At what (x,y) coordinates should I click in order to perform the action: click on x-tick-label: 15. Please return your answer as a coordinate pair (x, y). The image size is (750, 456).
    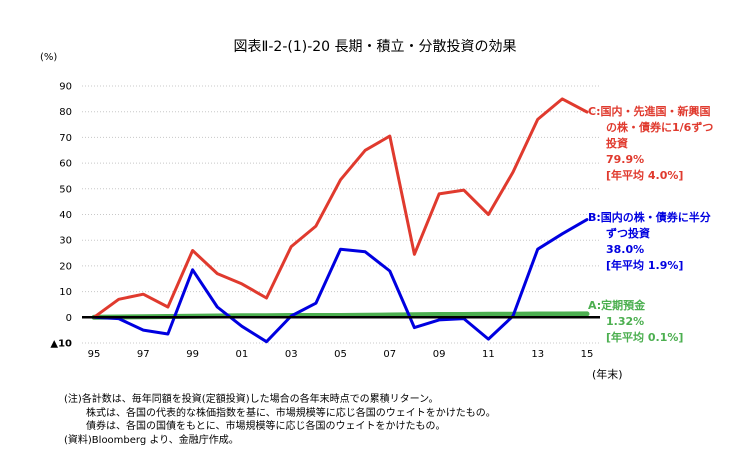
    Looking at the image, I should click on (587, 354).